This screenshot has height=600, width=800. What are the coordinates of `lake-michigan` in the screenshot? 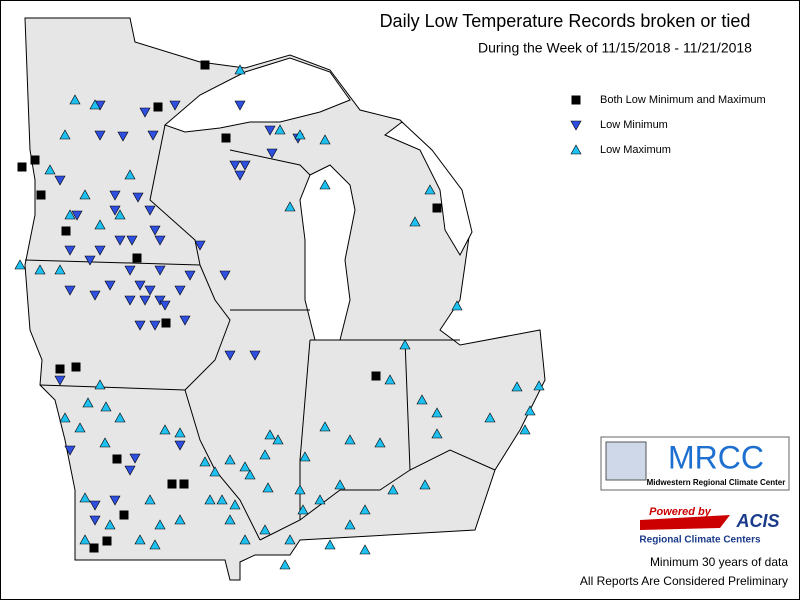 It's located at (327, 252).